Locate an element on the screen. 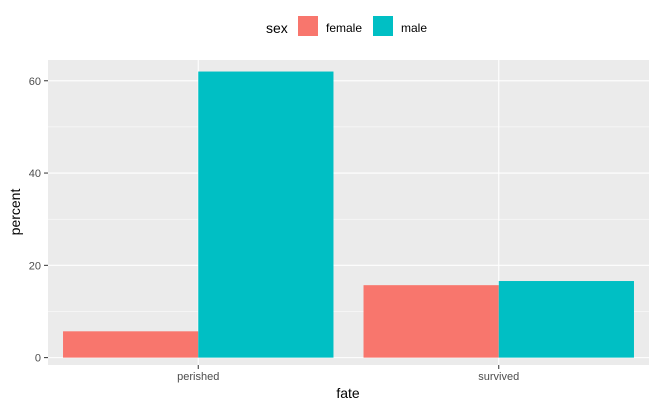  legend: sex female male is located at coordinates (346, 26).